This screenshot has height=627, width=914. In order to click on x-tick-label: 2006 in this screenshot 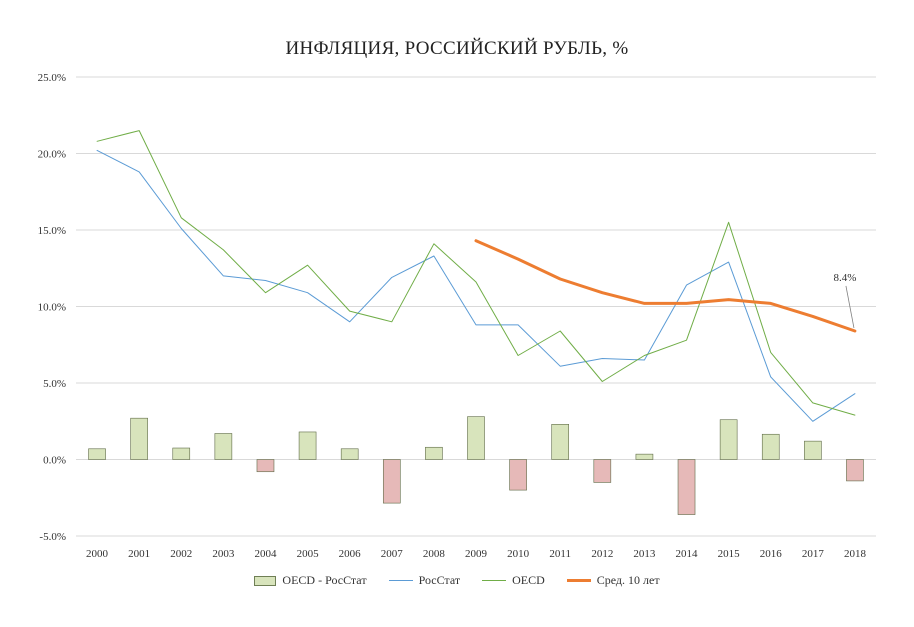, I will do `click(350, 554)`.